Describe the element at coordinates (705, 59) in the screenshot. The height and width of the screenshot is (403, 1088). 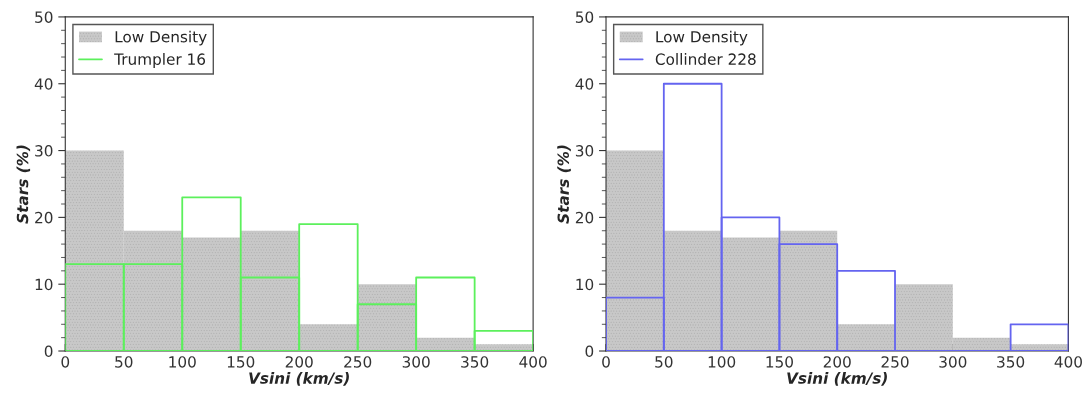
I see `legend-label: Collinder 228` at that location.